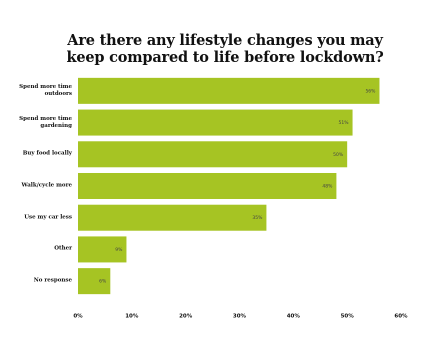  Describe the element at coordinates (63, 248) in the screenshot. I see `y-tick-label: Other` at that location.